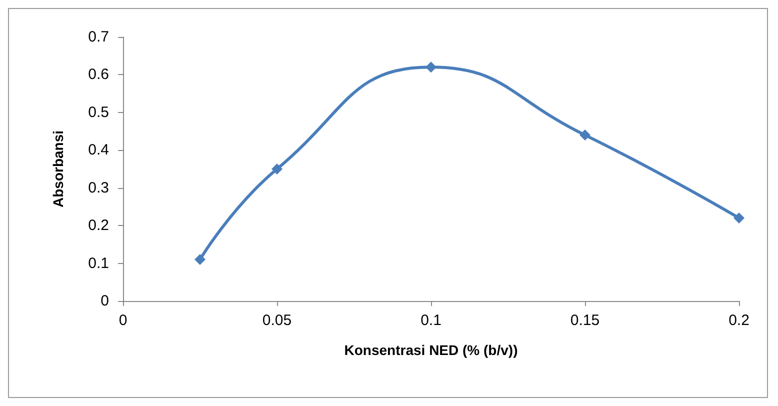  Describe the element at coordinates (123, 320) in the screenshot. I see `x-tick-label: 0` at that location.